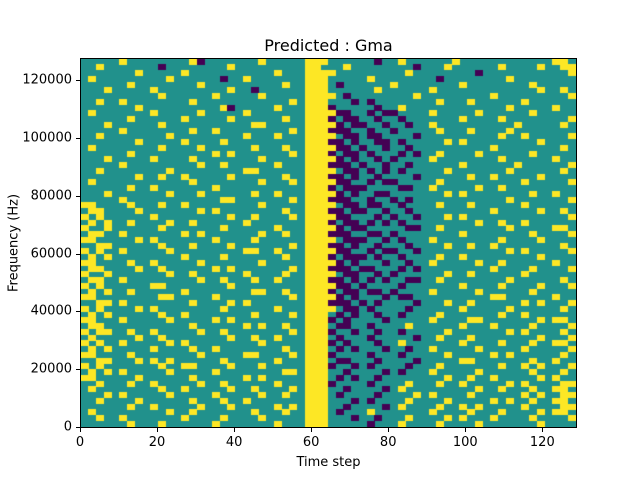 The height and width of the screenshot is (480, 640). What do you see at coordinates (80, 442) in the screenshot?
I see `x-tick-label: 0` at bounding box center [80, 442].